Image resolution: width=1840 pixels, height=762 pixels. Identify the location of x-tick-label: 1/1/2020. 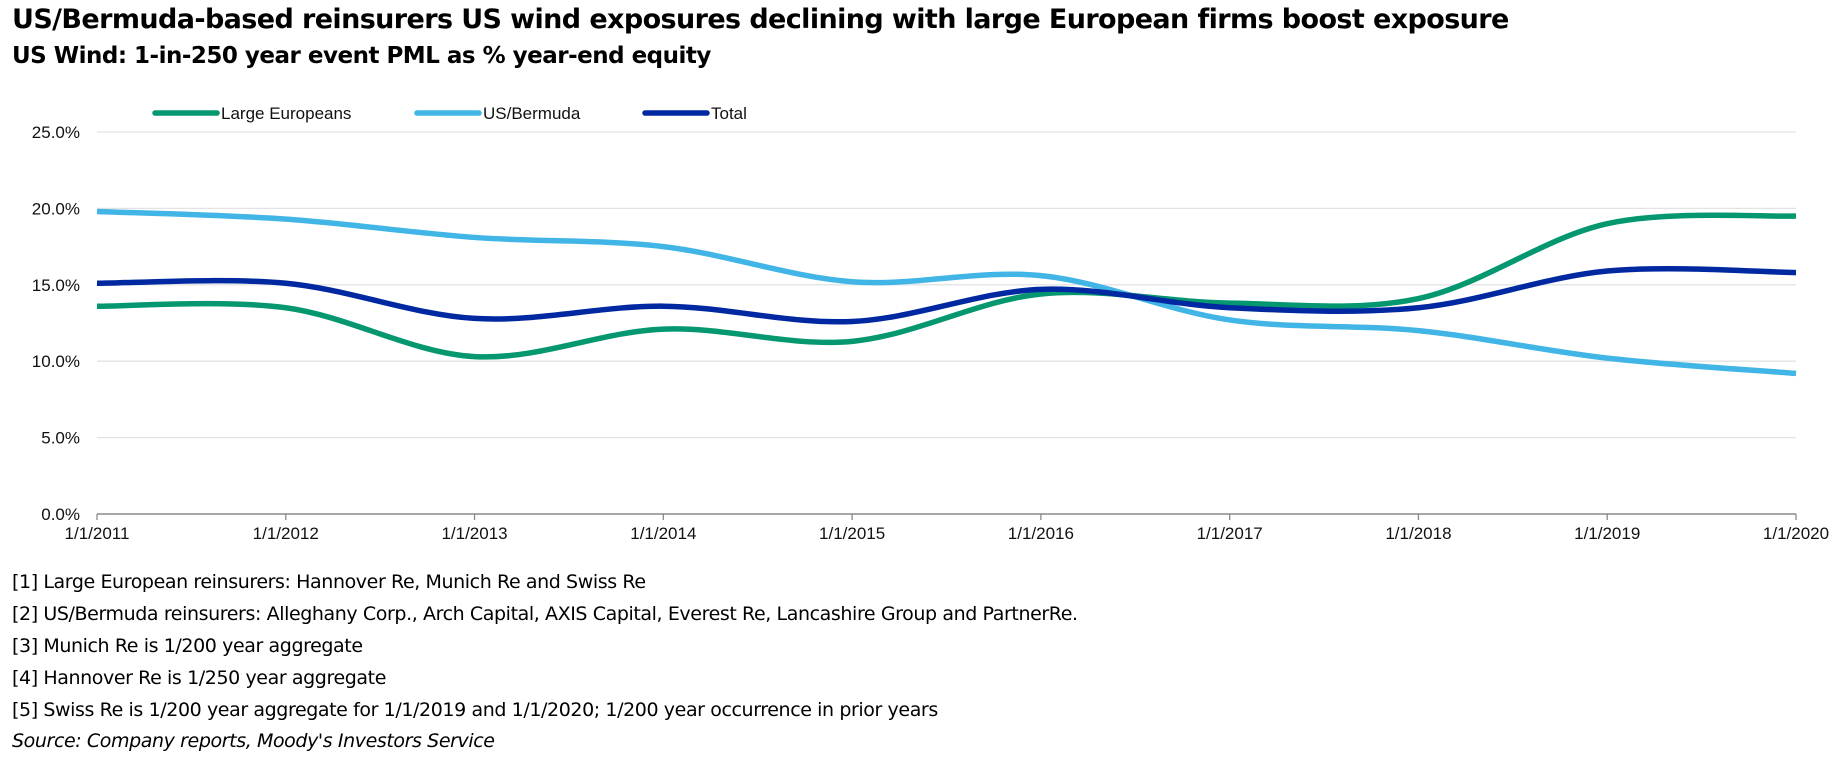
(1796, 533).